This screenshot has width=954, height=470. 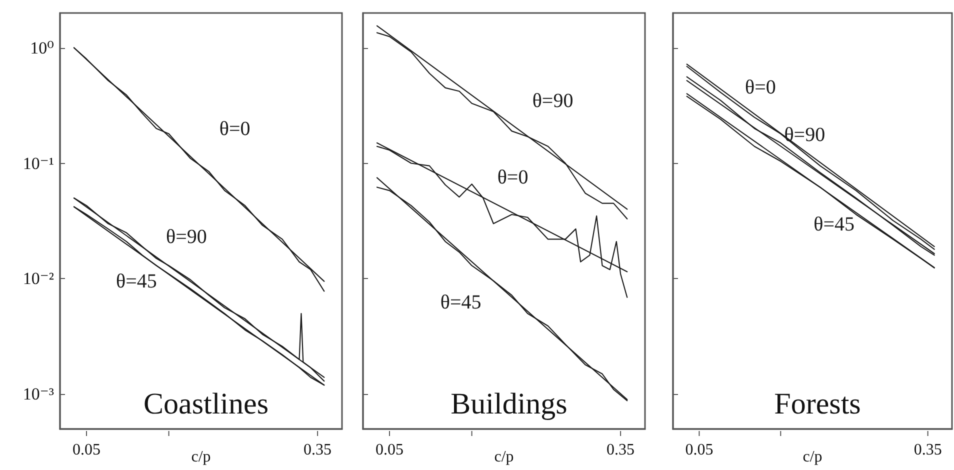 What do you see at coordinates (509, 404) in the screenshot?
I see `text: Buildings` at bounding box center [509, 404].